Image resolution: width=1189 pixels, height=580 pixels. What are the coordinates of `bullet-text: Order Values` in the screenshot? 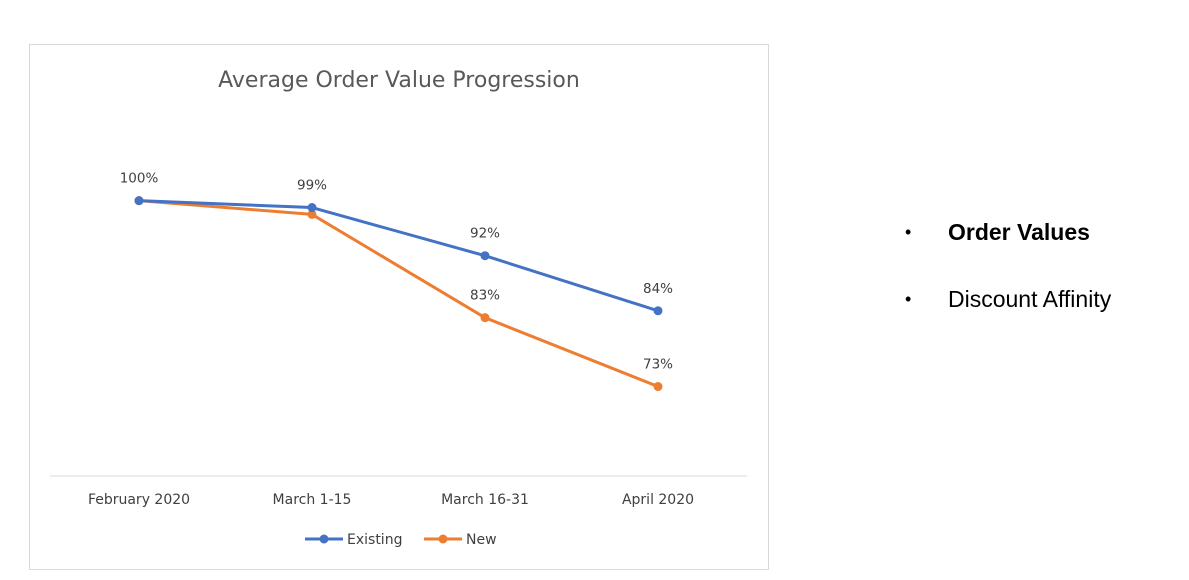 It's located at (1019, 231).